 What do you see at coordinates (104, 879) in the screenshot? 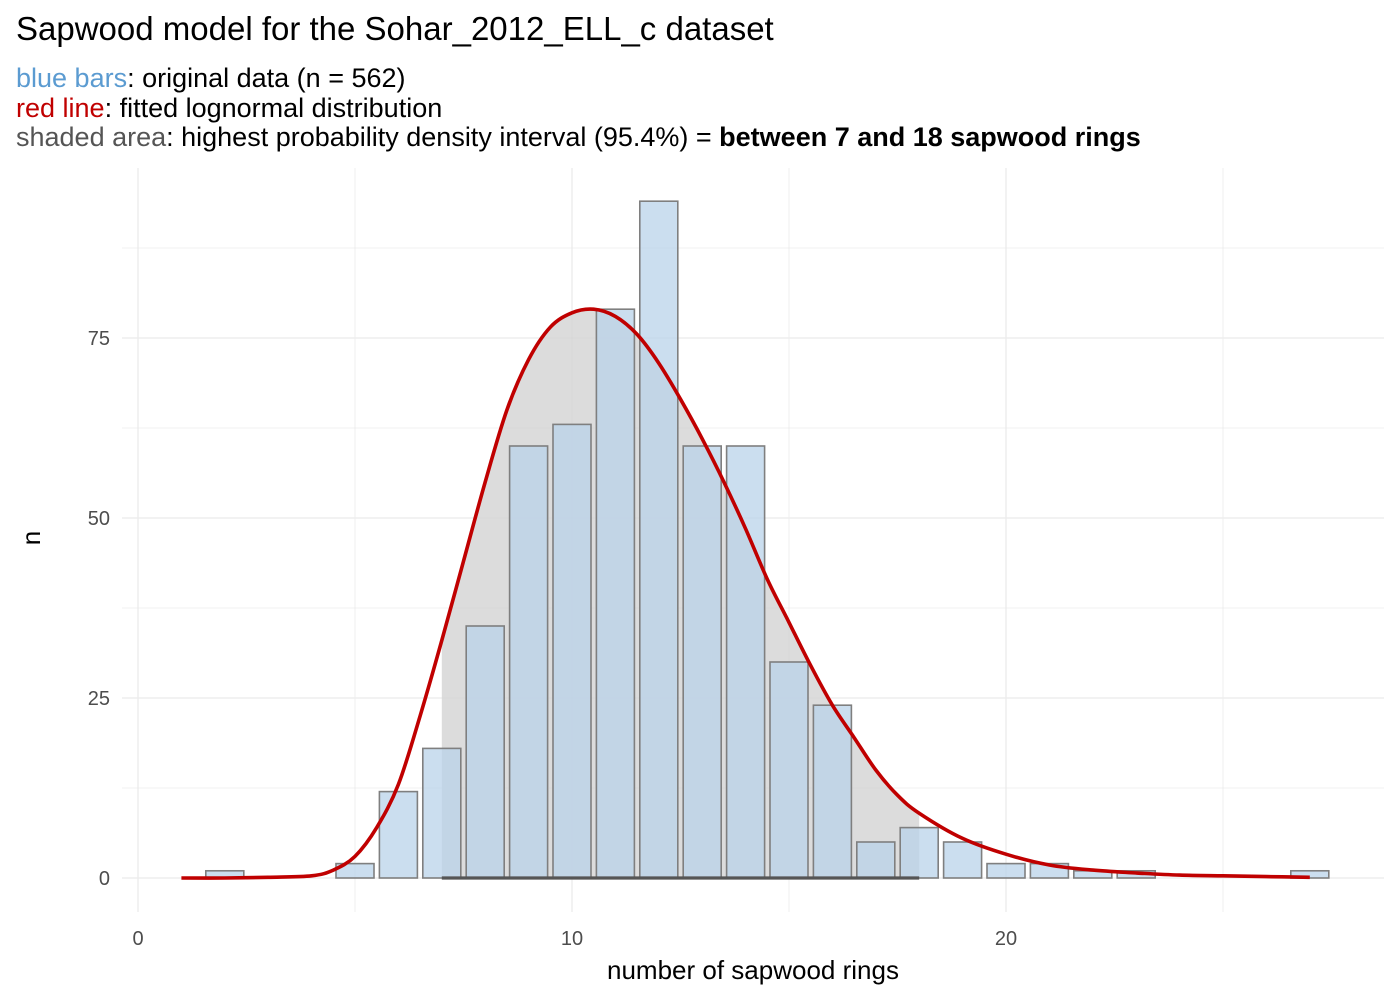
I see `y-tick-label: 0` at bounding box center [104, 879].